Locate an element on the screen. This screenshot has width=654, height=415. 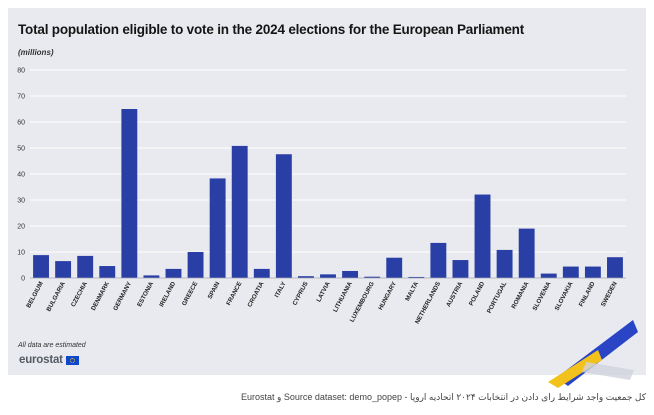
x-tick-label: AUSTRIA is located at coordinates (454, 294).